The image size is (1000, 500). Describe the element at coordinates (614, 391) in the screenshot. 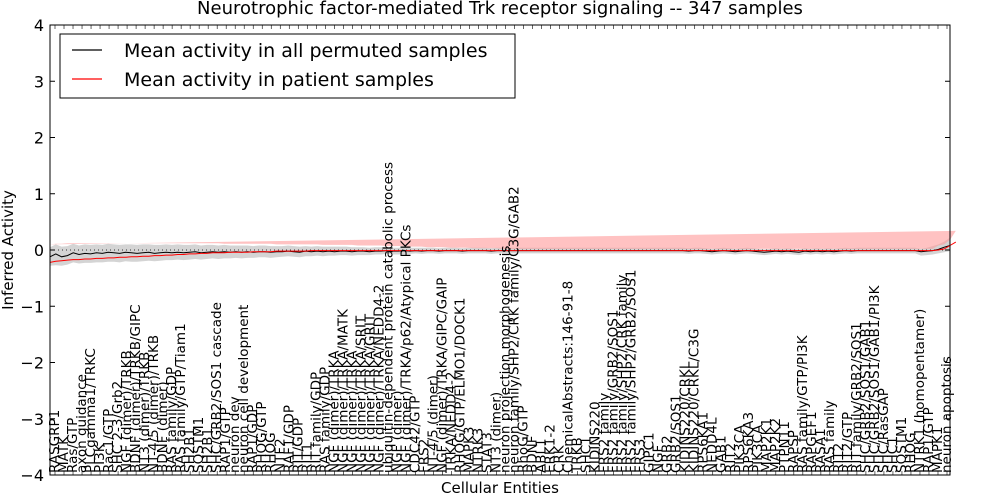

I see `entity-label: FRS2 family/GRB2/SOS1` at that location.